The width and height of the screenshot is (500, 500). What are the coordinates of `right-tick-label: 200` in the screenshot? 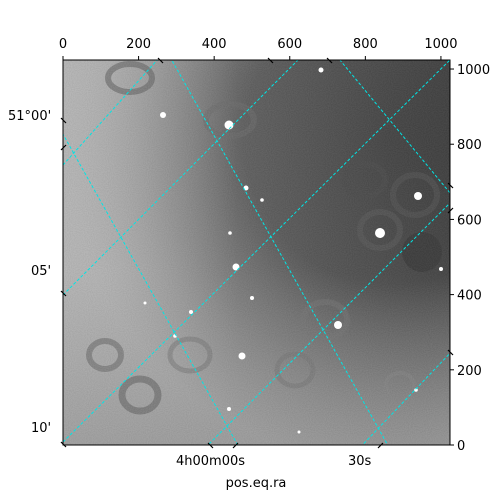 It's located at (469, 371).